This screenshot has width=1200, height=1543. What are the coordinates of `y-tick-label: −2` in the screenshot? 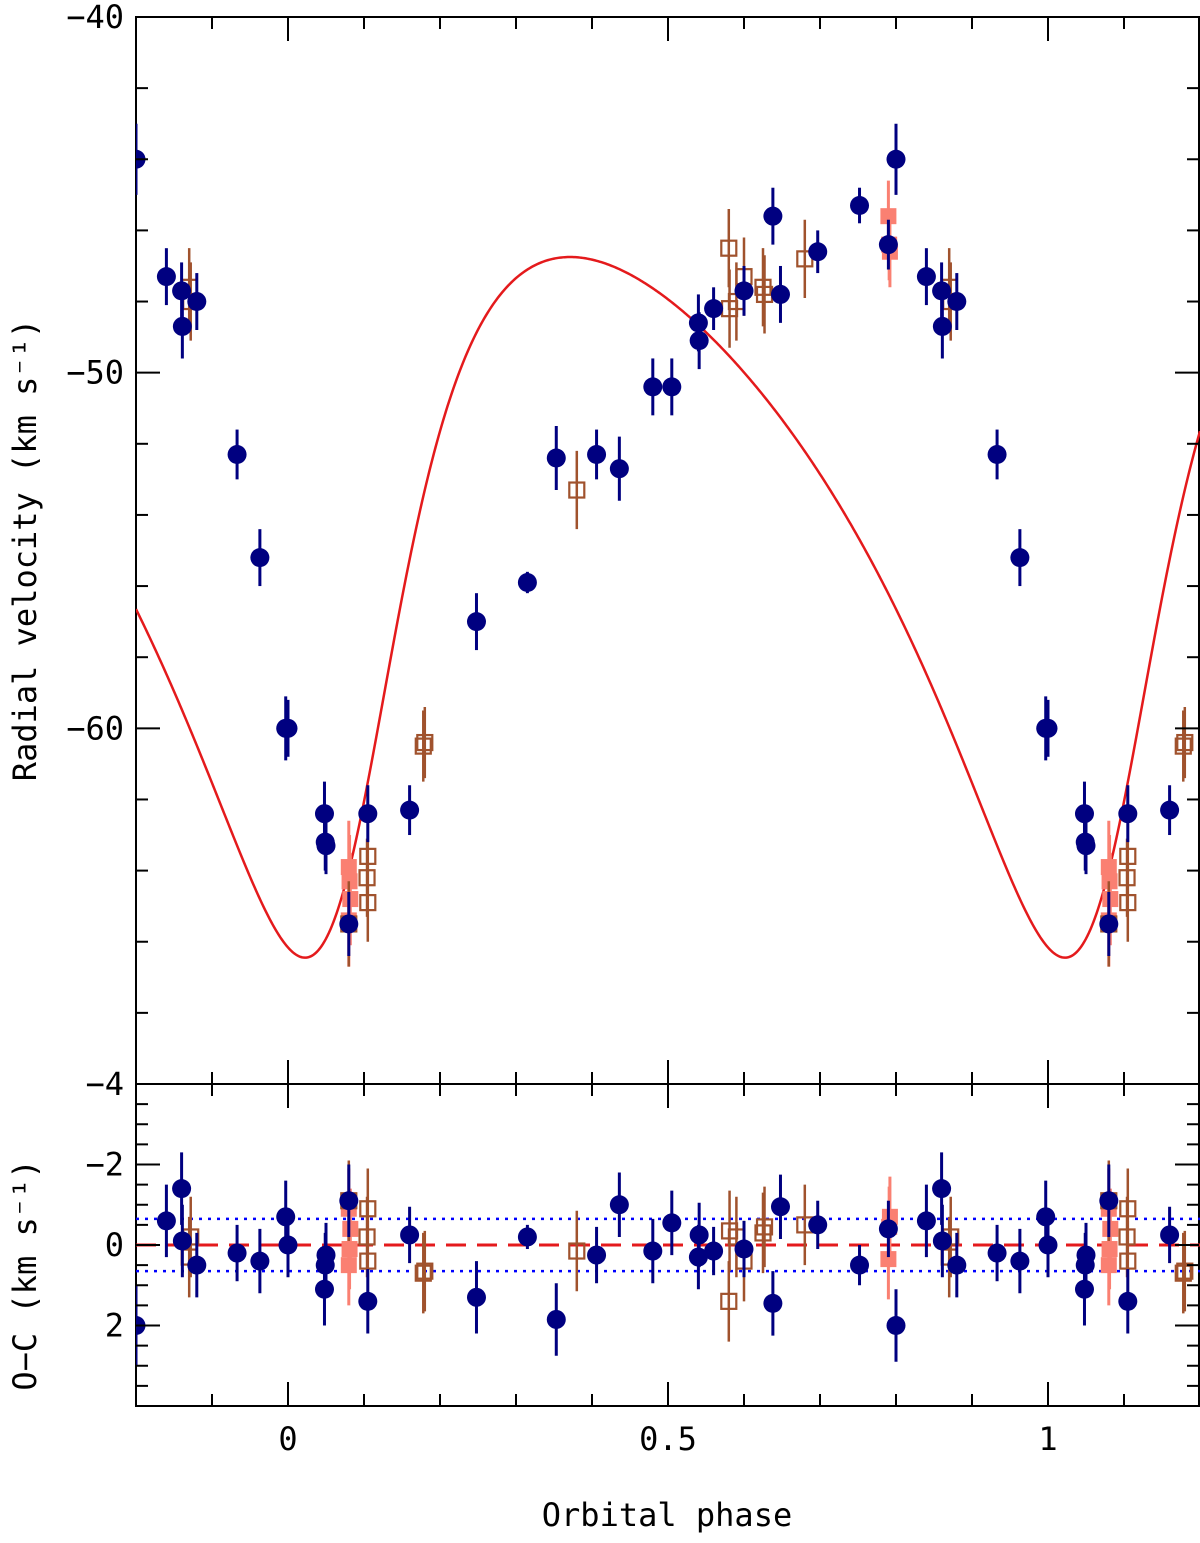 It's located at (104, 1165).